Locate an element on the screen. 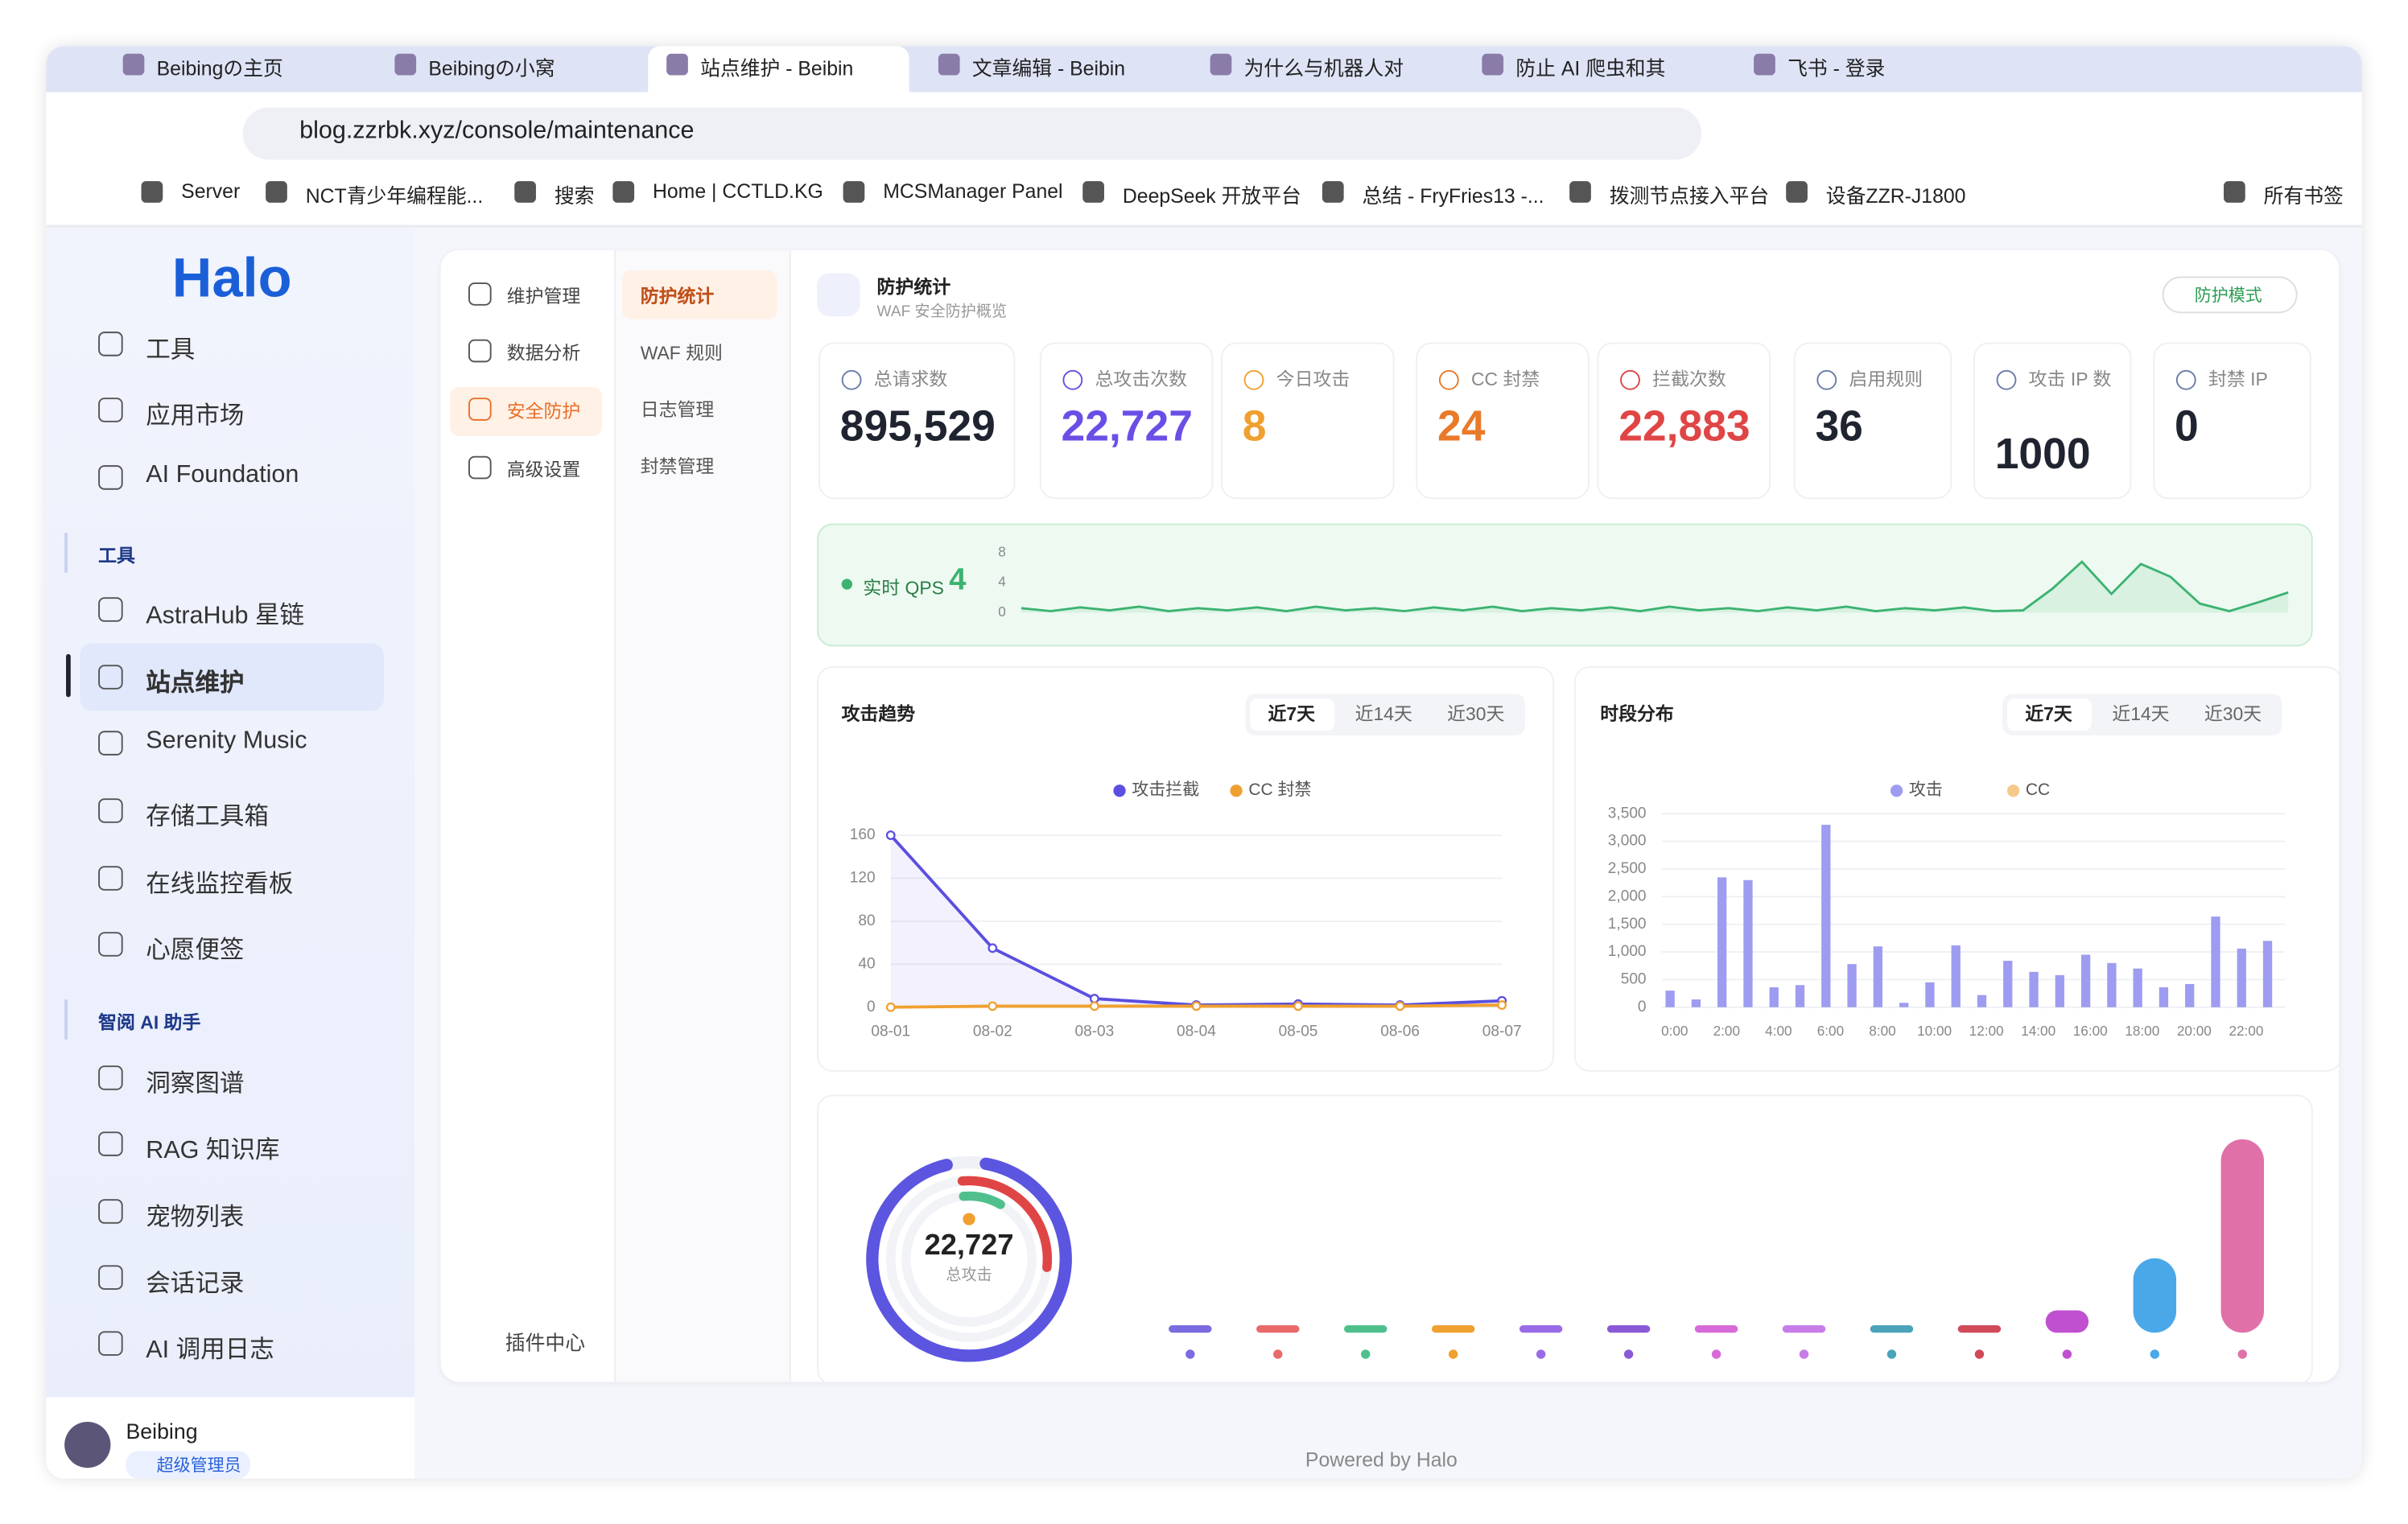 This screenshot has width=2408, height=1524. overview-total-label: 总攻击 is located at coordinates (969, 1275).